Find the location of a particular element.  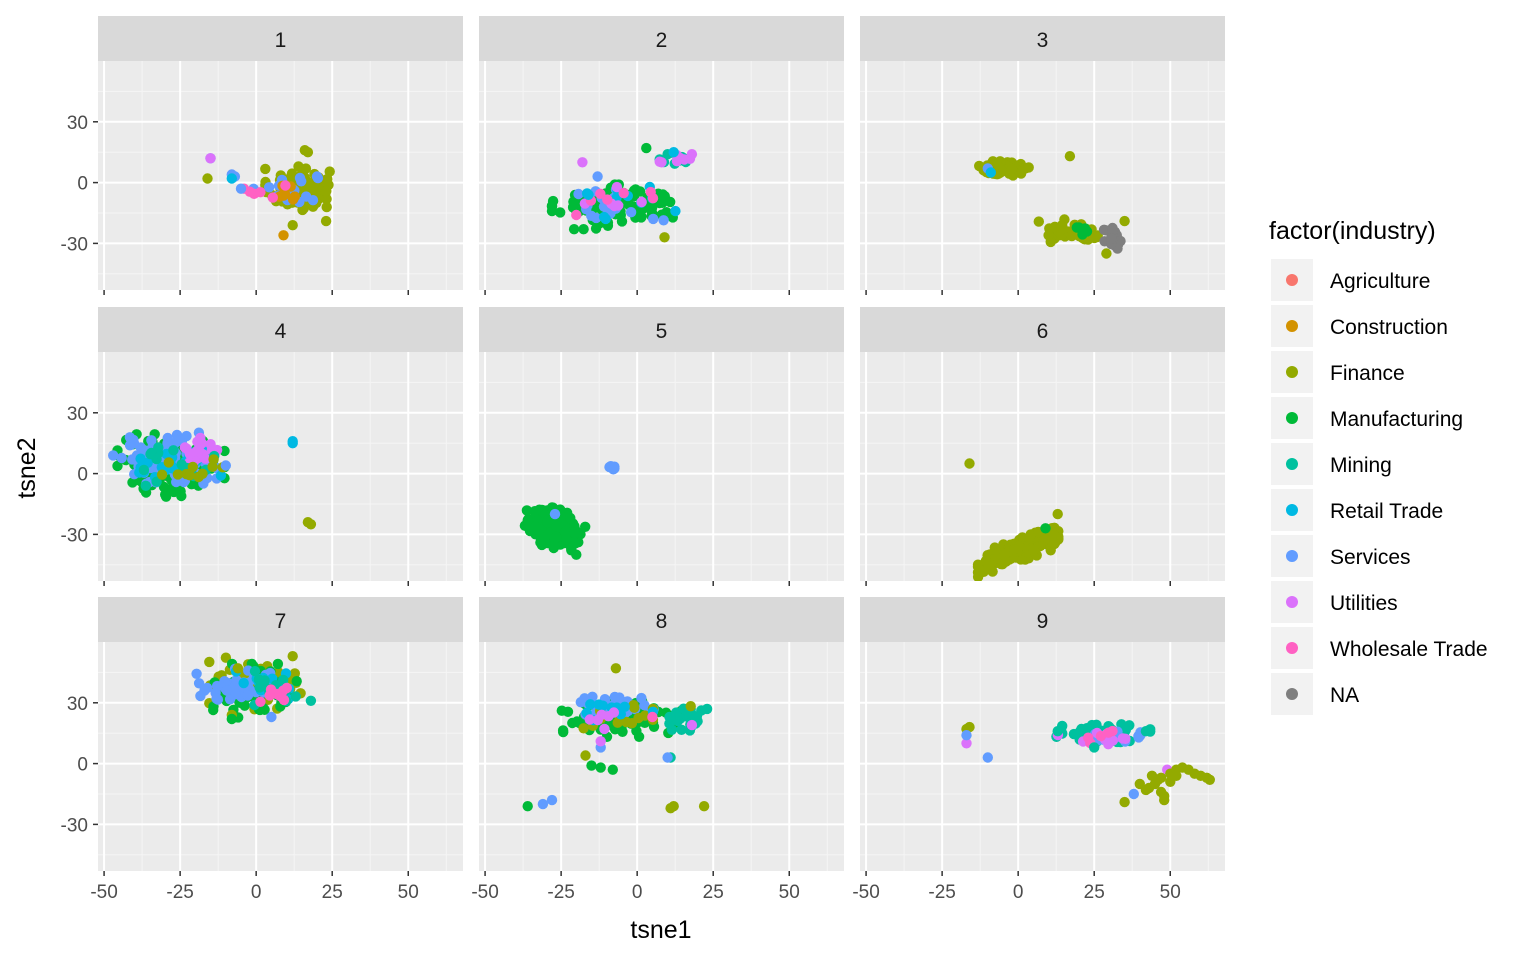

x-tick-label: 25 is located at coordinates (1094, 892).